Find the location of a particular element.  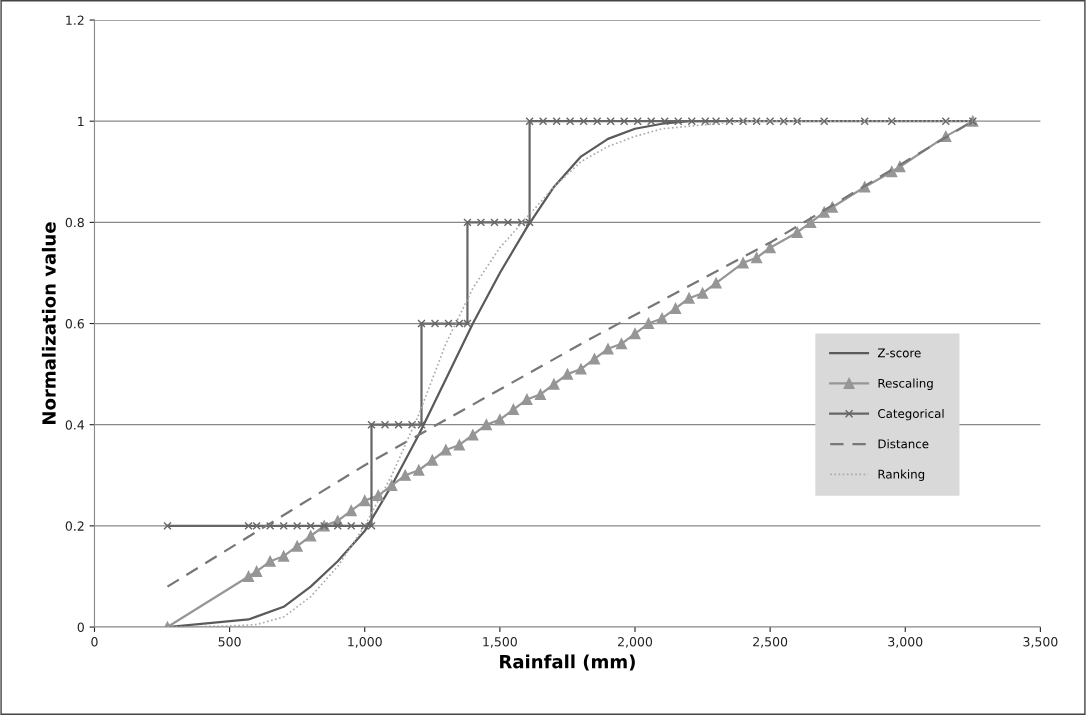

x-axis-title: Rainfall (mm) is located at coordinates (567, 662).